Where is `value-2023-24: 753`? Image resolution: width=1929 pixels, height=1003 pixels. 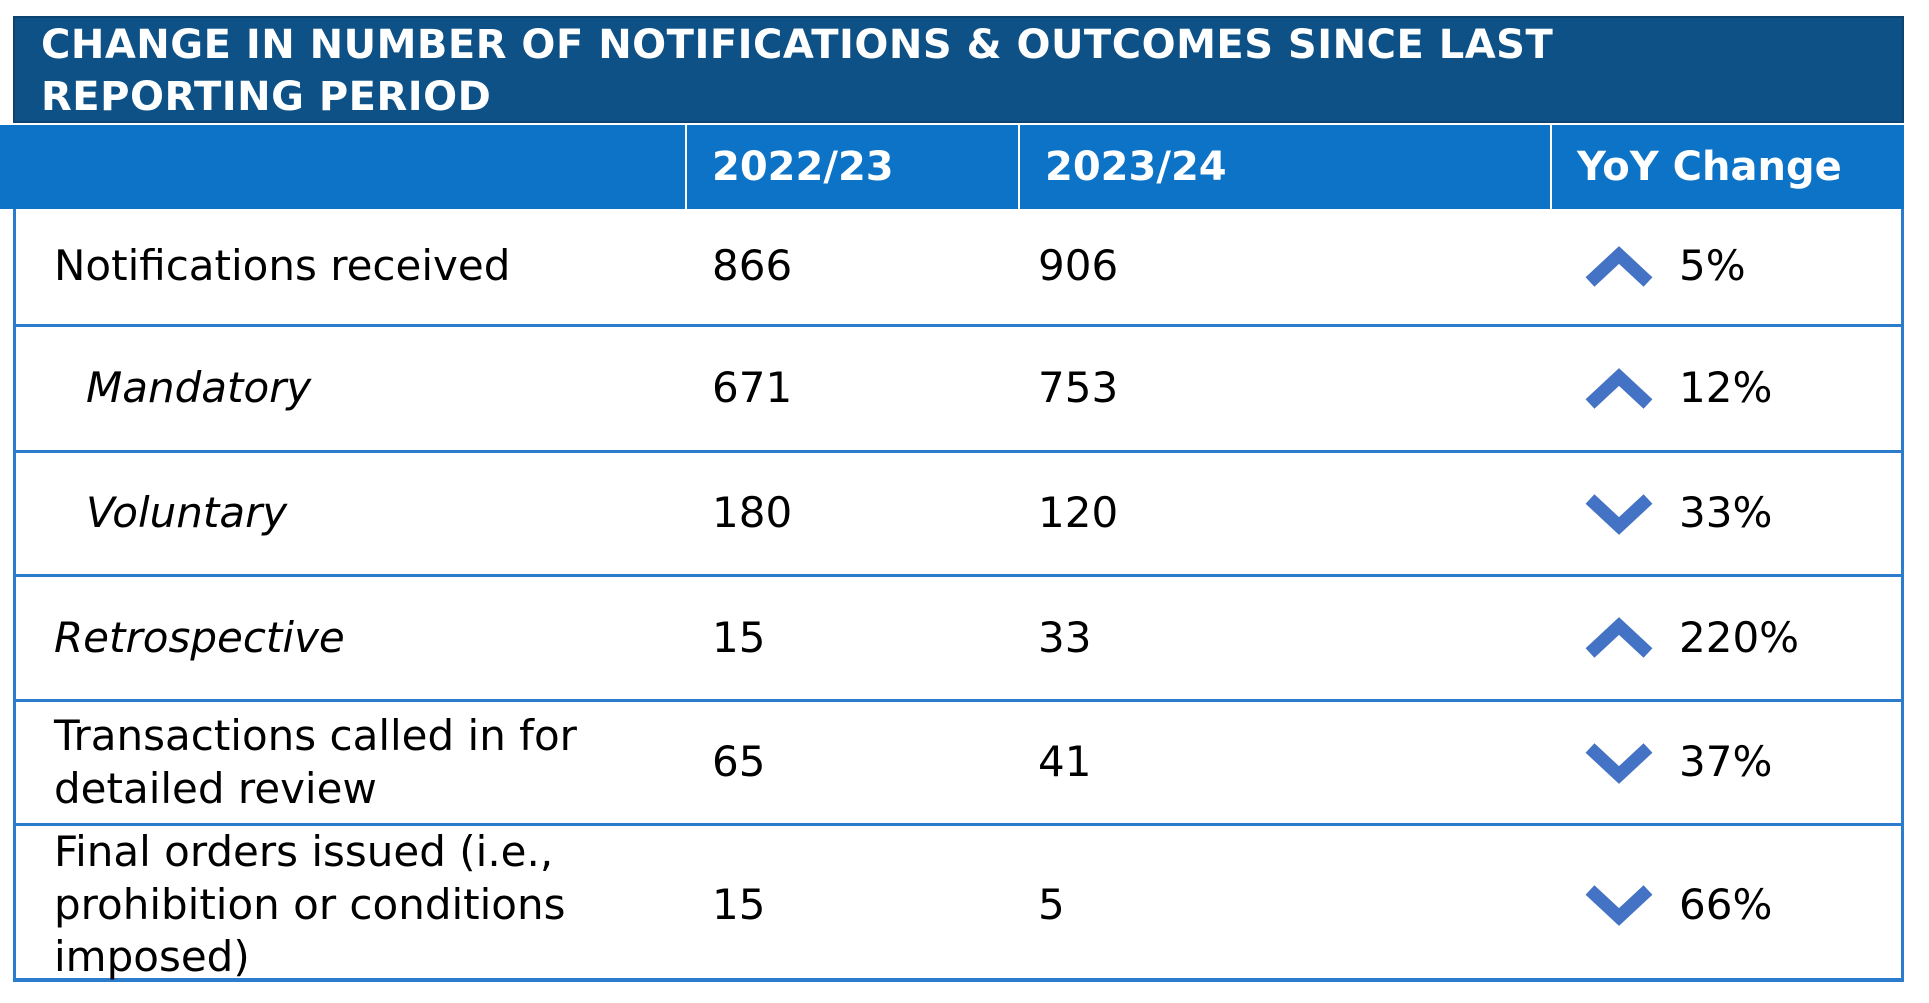 value-2023-24: 753 is located at coordinates (1078, 388).